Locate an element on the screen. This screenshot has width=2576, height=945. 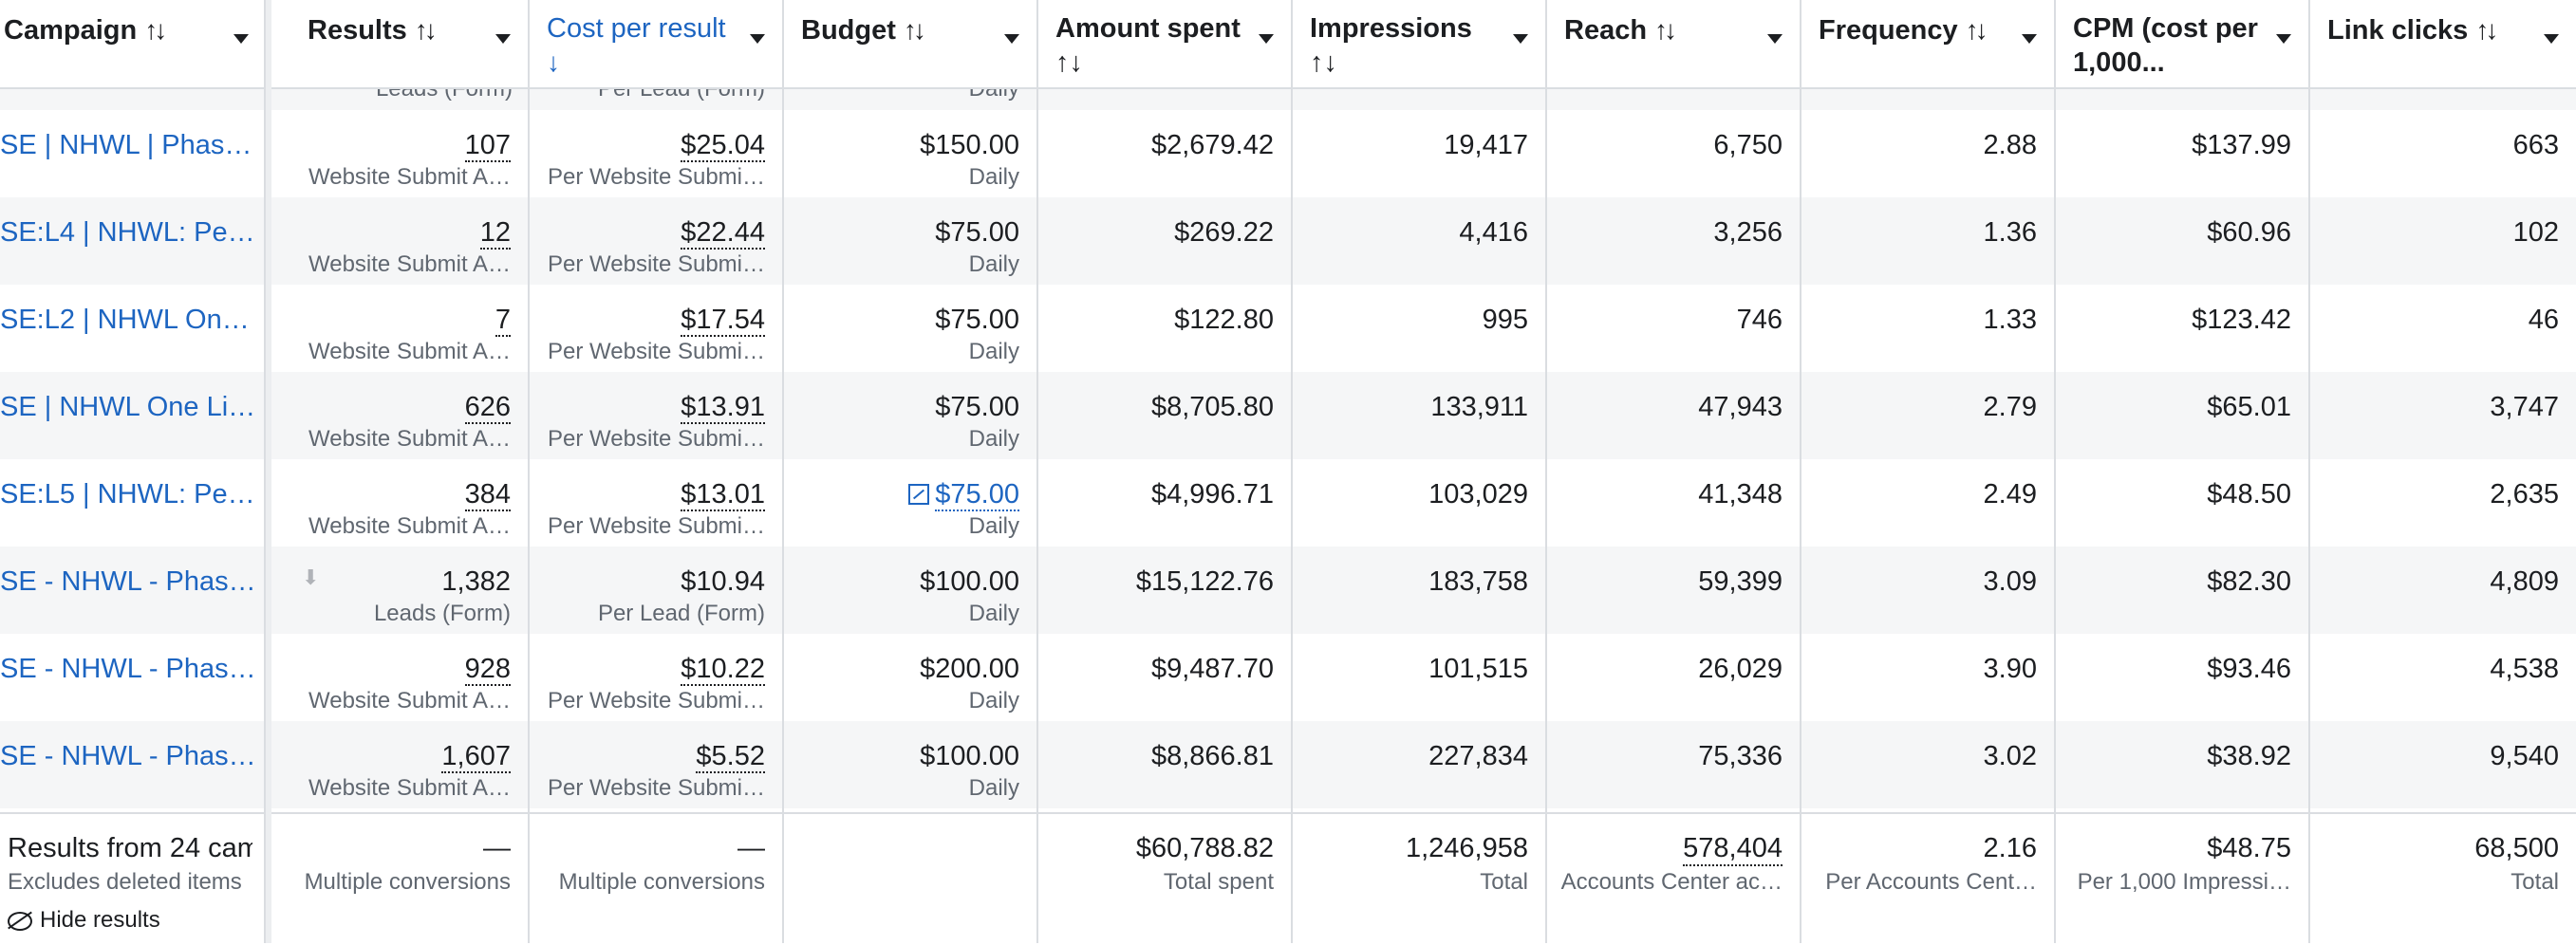
budget-value: $75.00 is located at coordinates (963, 494).